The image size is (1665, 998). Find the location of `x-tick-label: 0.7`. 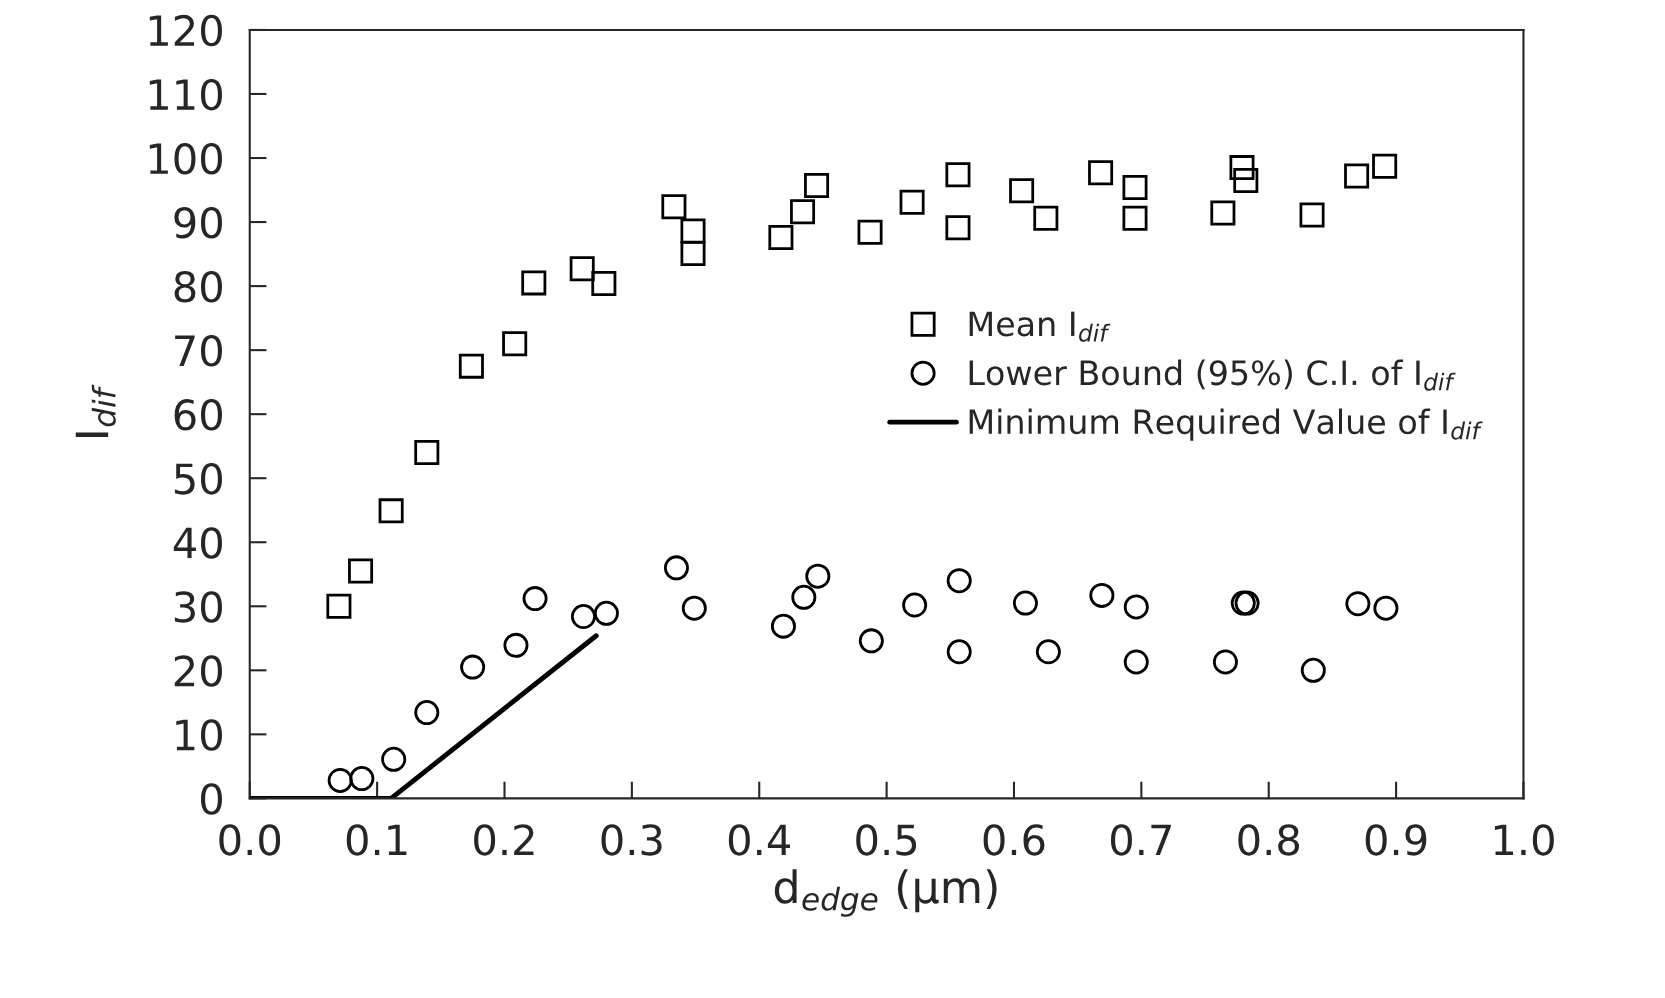

x-tick-label: 0.7 is located at coordinates (1140, 840).